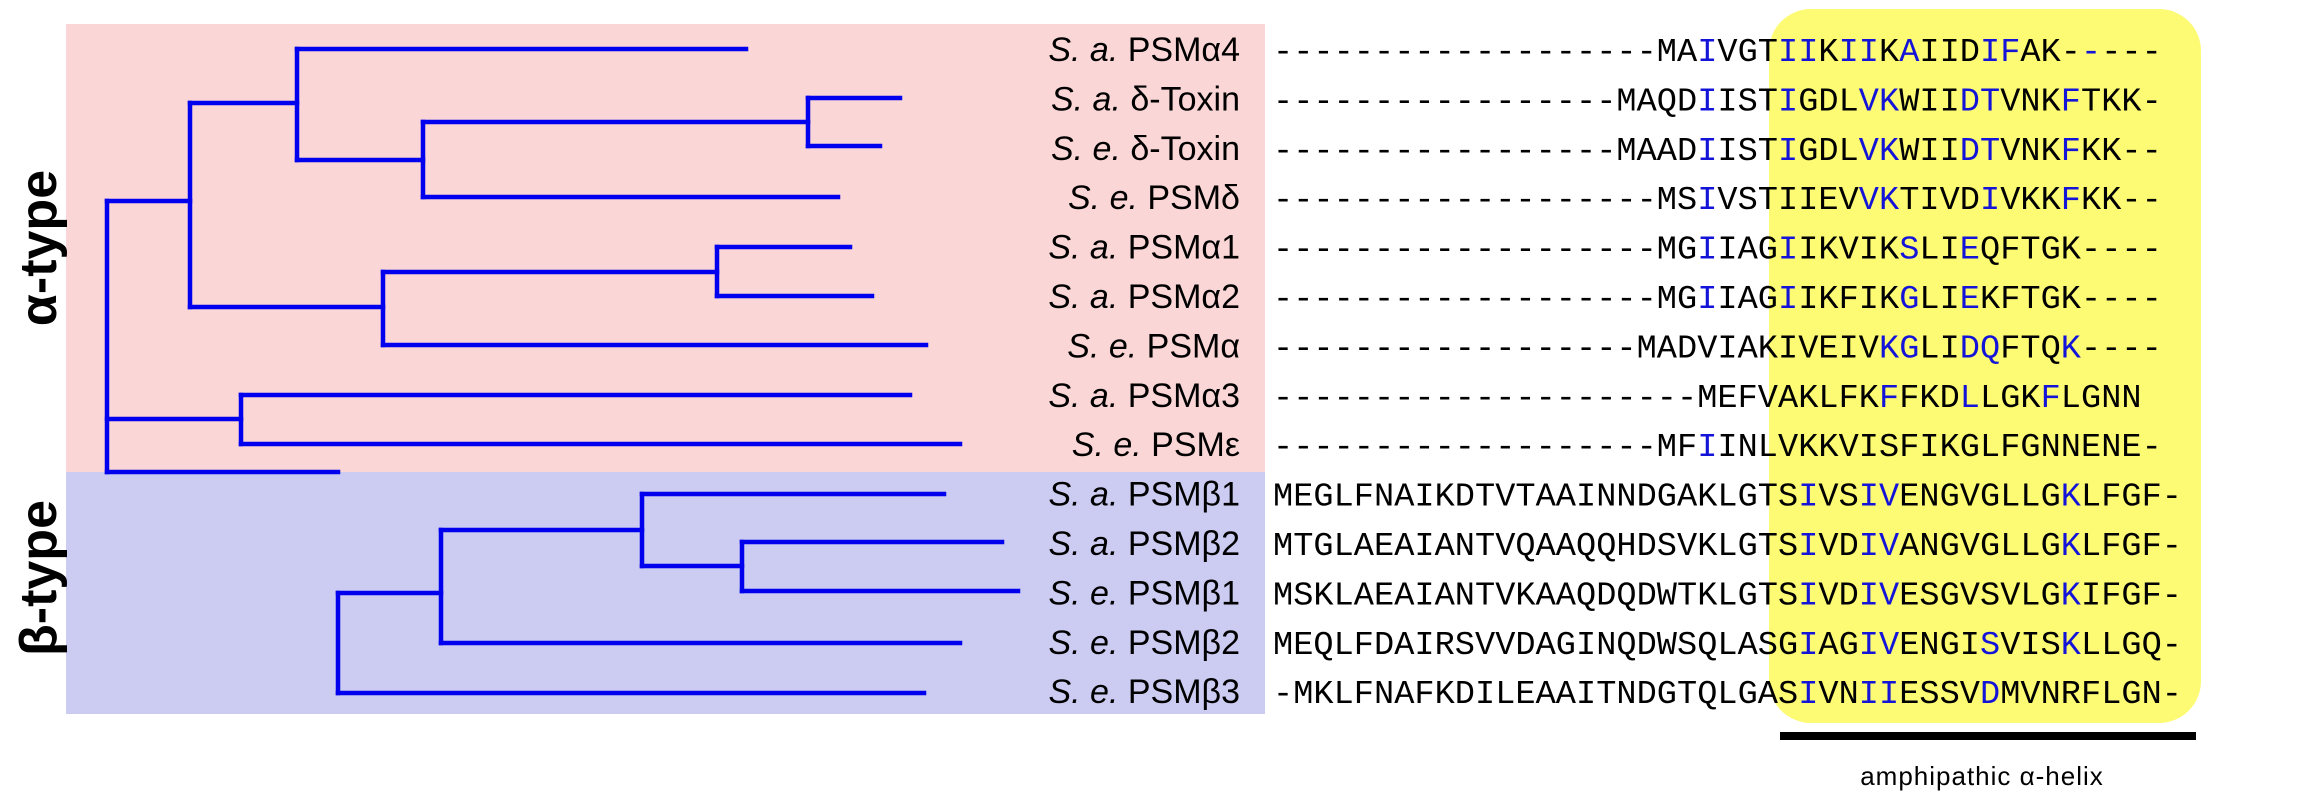 The image size is (2307, 800). Describe the element at coordinates (2051, 399) in the screenshot. I see `conserved-residue: F` at that location.